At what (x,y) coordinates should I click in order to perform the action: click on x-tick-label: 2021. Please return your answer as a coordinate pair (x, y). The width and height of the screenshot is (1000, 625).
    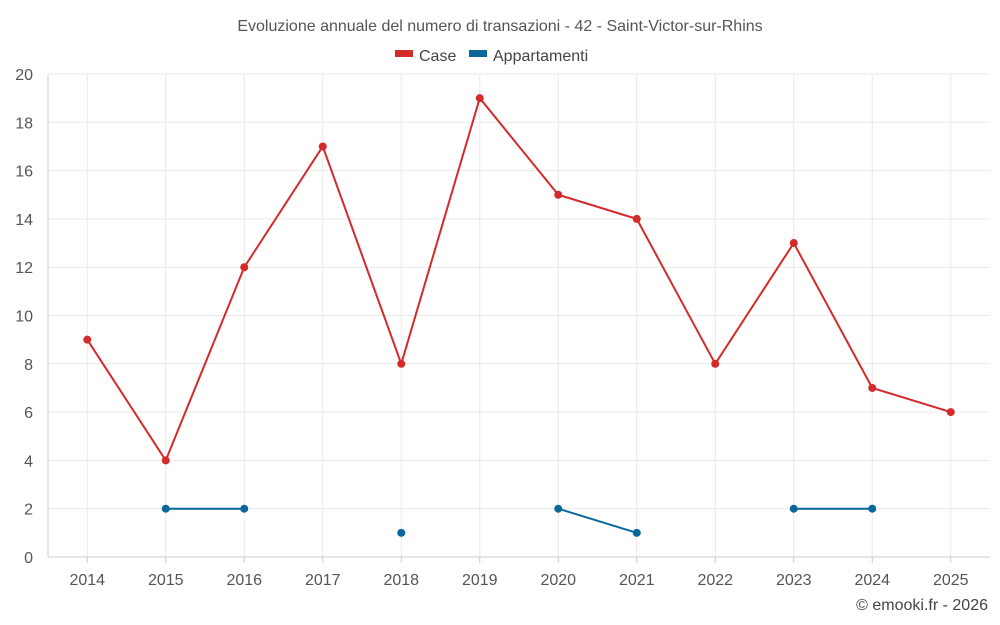
    Looking at the image, I should click on (637, 580).